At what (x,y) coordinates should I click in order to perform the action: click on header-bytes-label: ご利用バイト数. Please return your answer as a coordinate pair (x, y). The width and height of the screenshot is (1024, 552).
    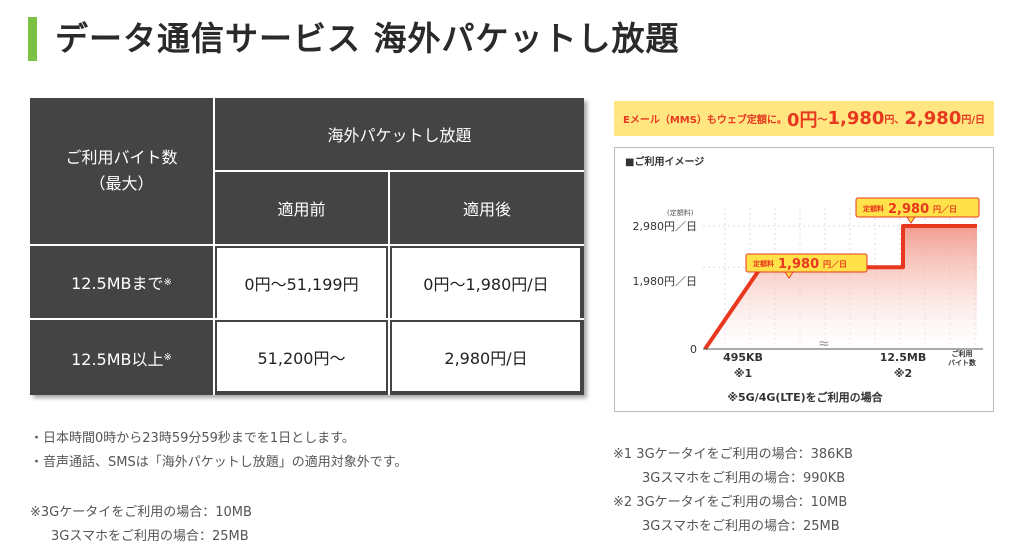
    Looking at the image, I should click on (121, 157).